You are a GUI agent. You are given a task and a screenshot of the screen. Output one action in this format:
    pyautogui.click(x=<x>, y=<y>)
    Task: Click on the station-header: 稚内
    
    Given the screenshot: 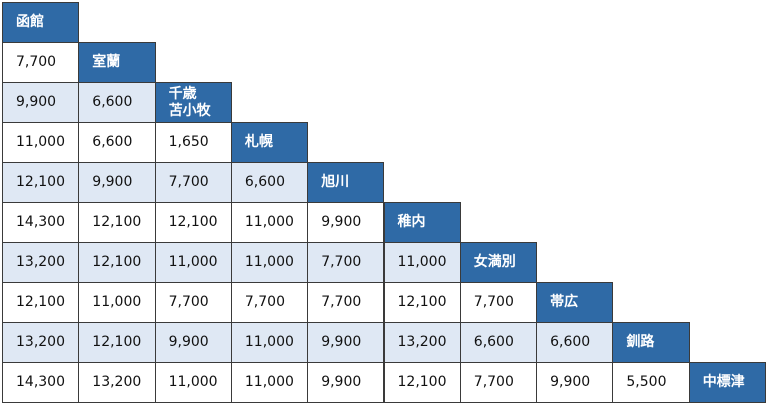 What is the action you would take?
    pyautogui.click(x=422, y=222)
    